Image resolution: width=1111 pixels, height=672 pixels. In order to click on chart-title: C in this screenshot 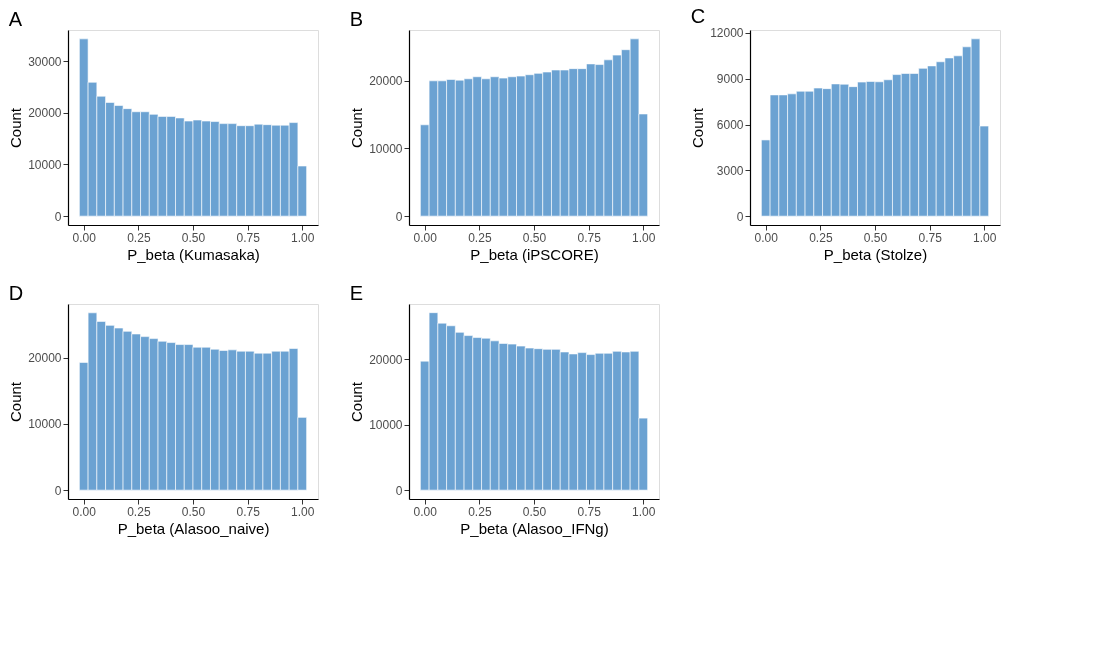, I will do `click(698, 15)`.